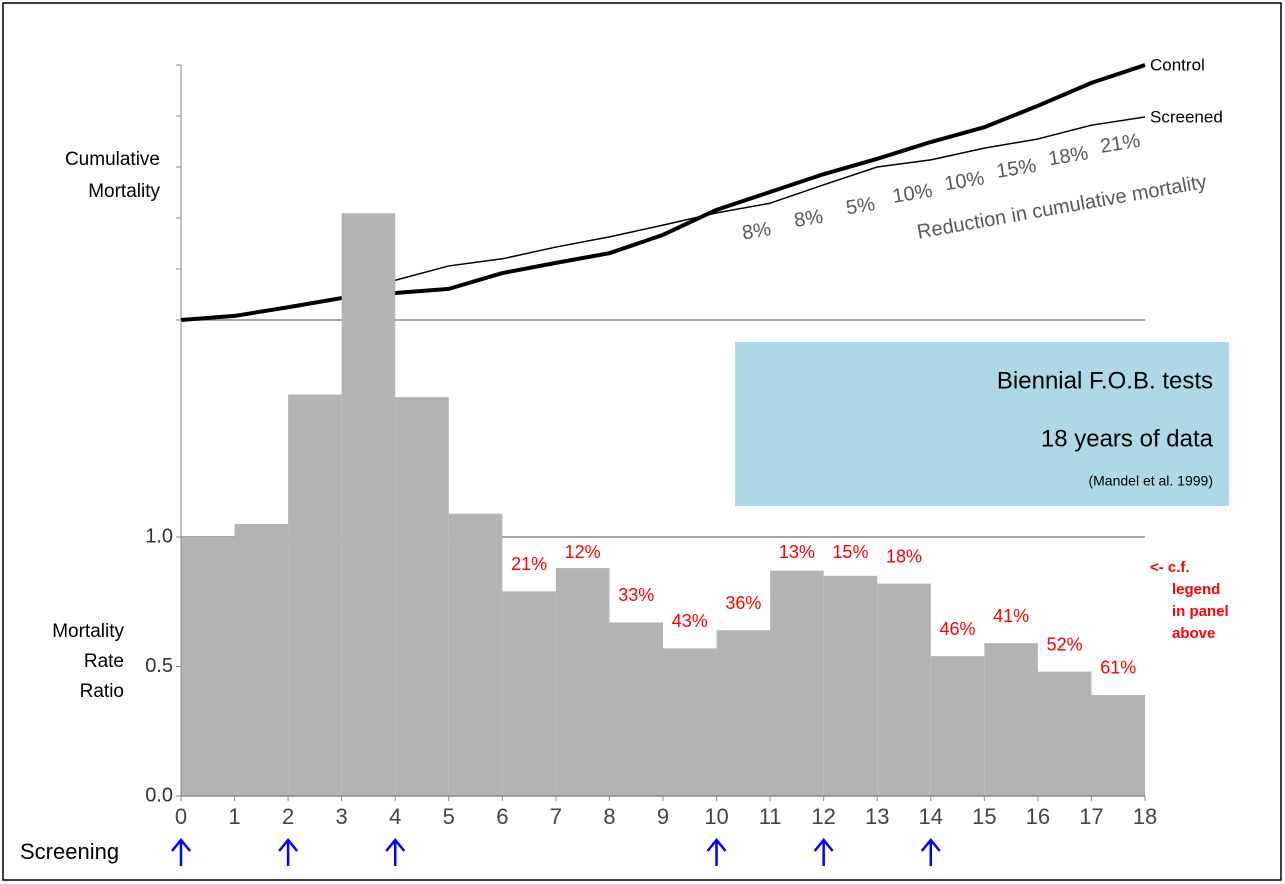 Image resolution: width=1285 pixels, height=884 pixels. Describe the element at coordinates (1193, 633) in the screenshot. I see `note: above` at that location.